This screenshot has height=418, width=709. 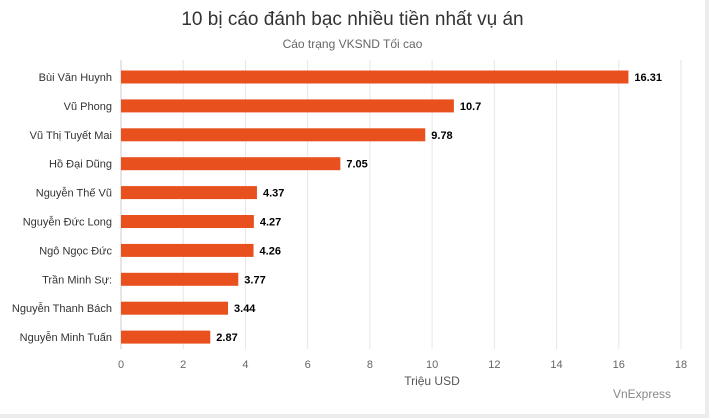 I want to click on source-credit: VnExpress, so click(x=641, y=394).